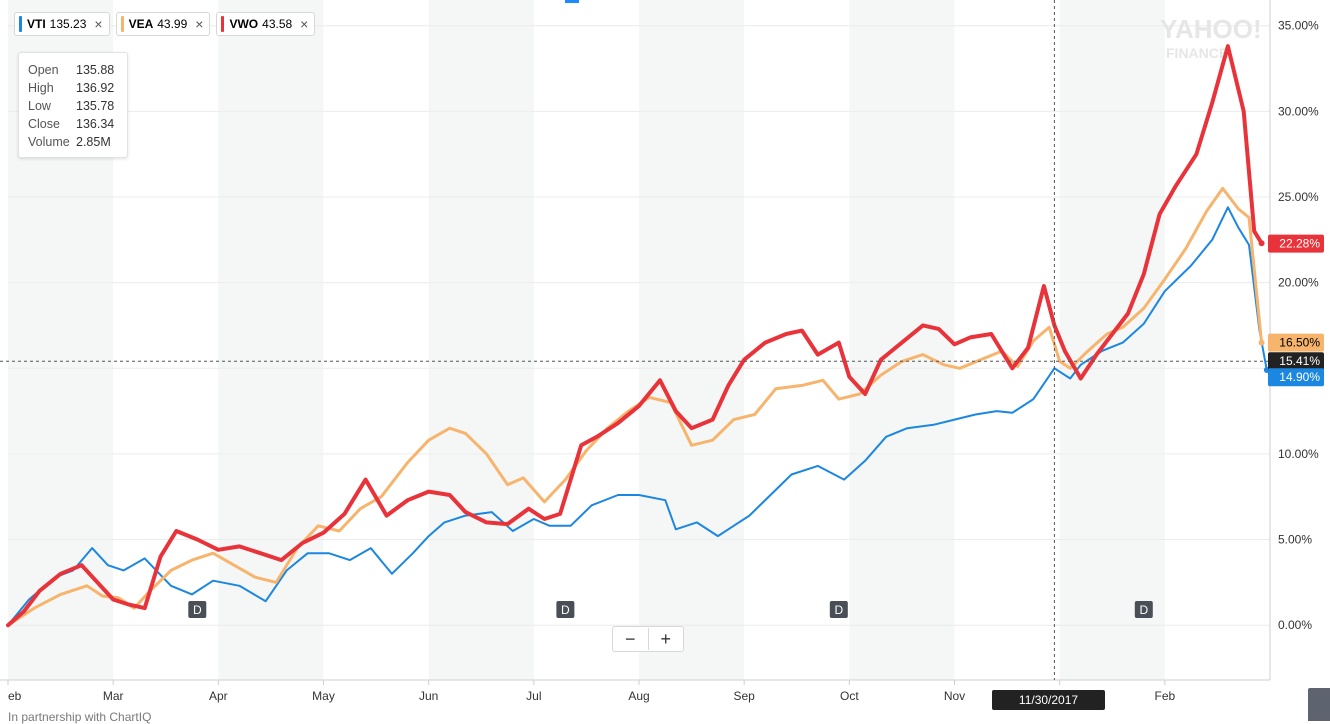 This screenshot has width=1330, height=724. I want to click on top-range-marker, so click(572, 1).